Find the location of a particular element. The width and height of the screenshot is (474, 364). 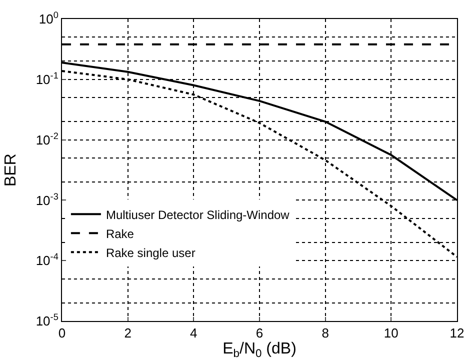

y-tick-label: 10$^{-5}$ is located at coordinates (47, 320).